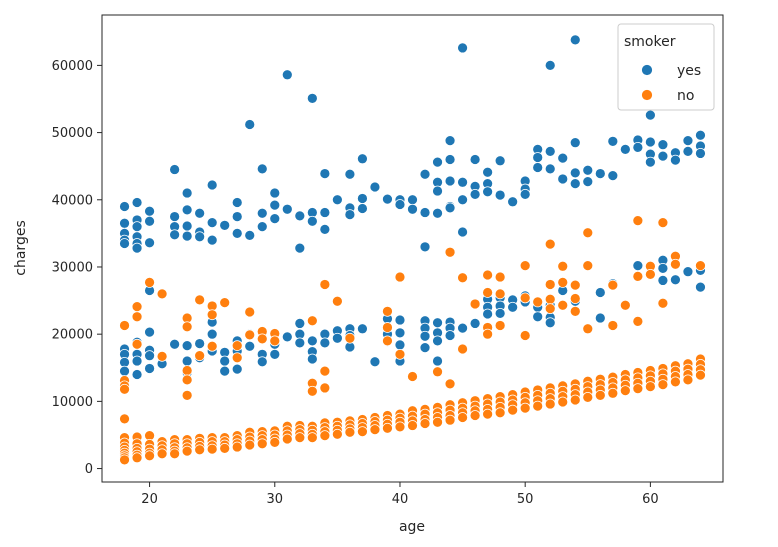 The image size is (778, 547). What do you see at coordinates (647, 95) in the screenshot?
I see `legend-marker-no` at bounding box center [647, 95].